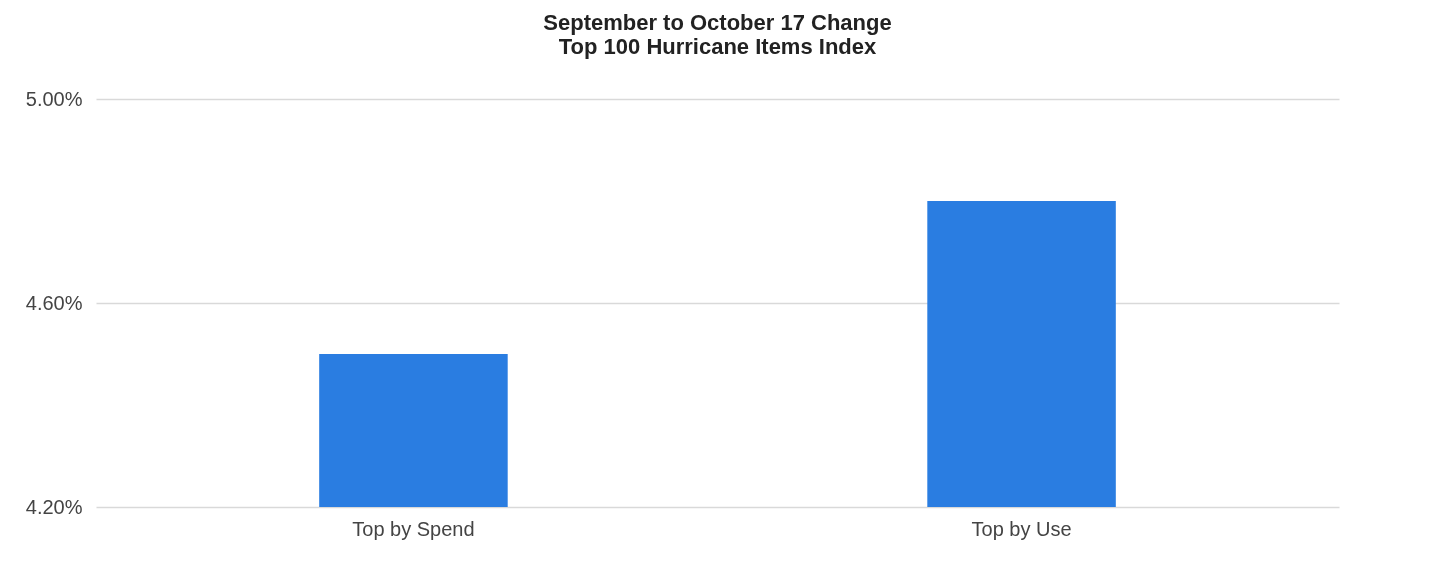 Image resolution: width=1449 pixels, height=568 pixels. What do you see at coordinates (1021, 528) in the screenshot?
I see `x-tick-label: Top by Use` at bounding box center [1021, 528].